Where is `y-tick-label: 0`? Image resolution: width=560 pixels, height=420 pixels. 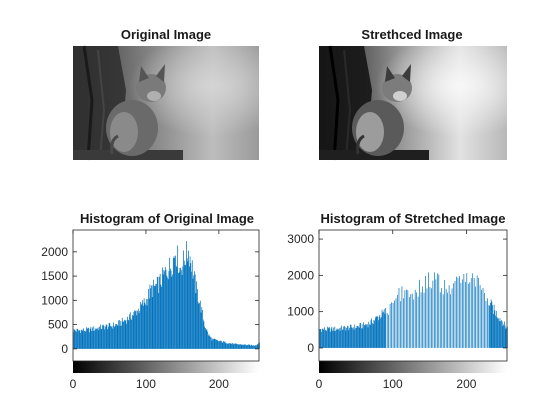
y-tick-label: 0 is located at coordinates (64, 349).